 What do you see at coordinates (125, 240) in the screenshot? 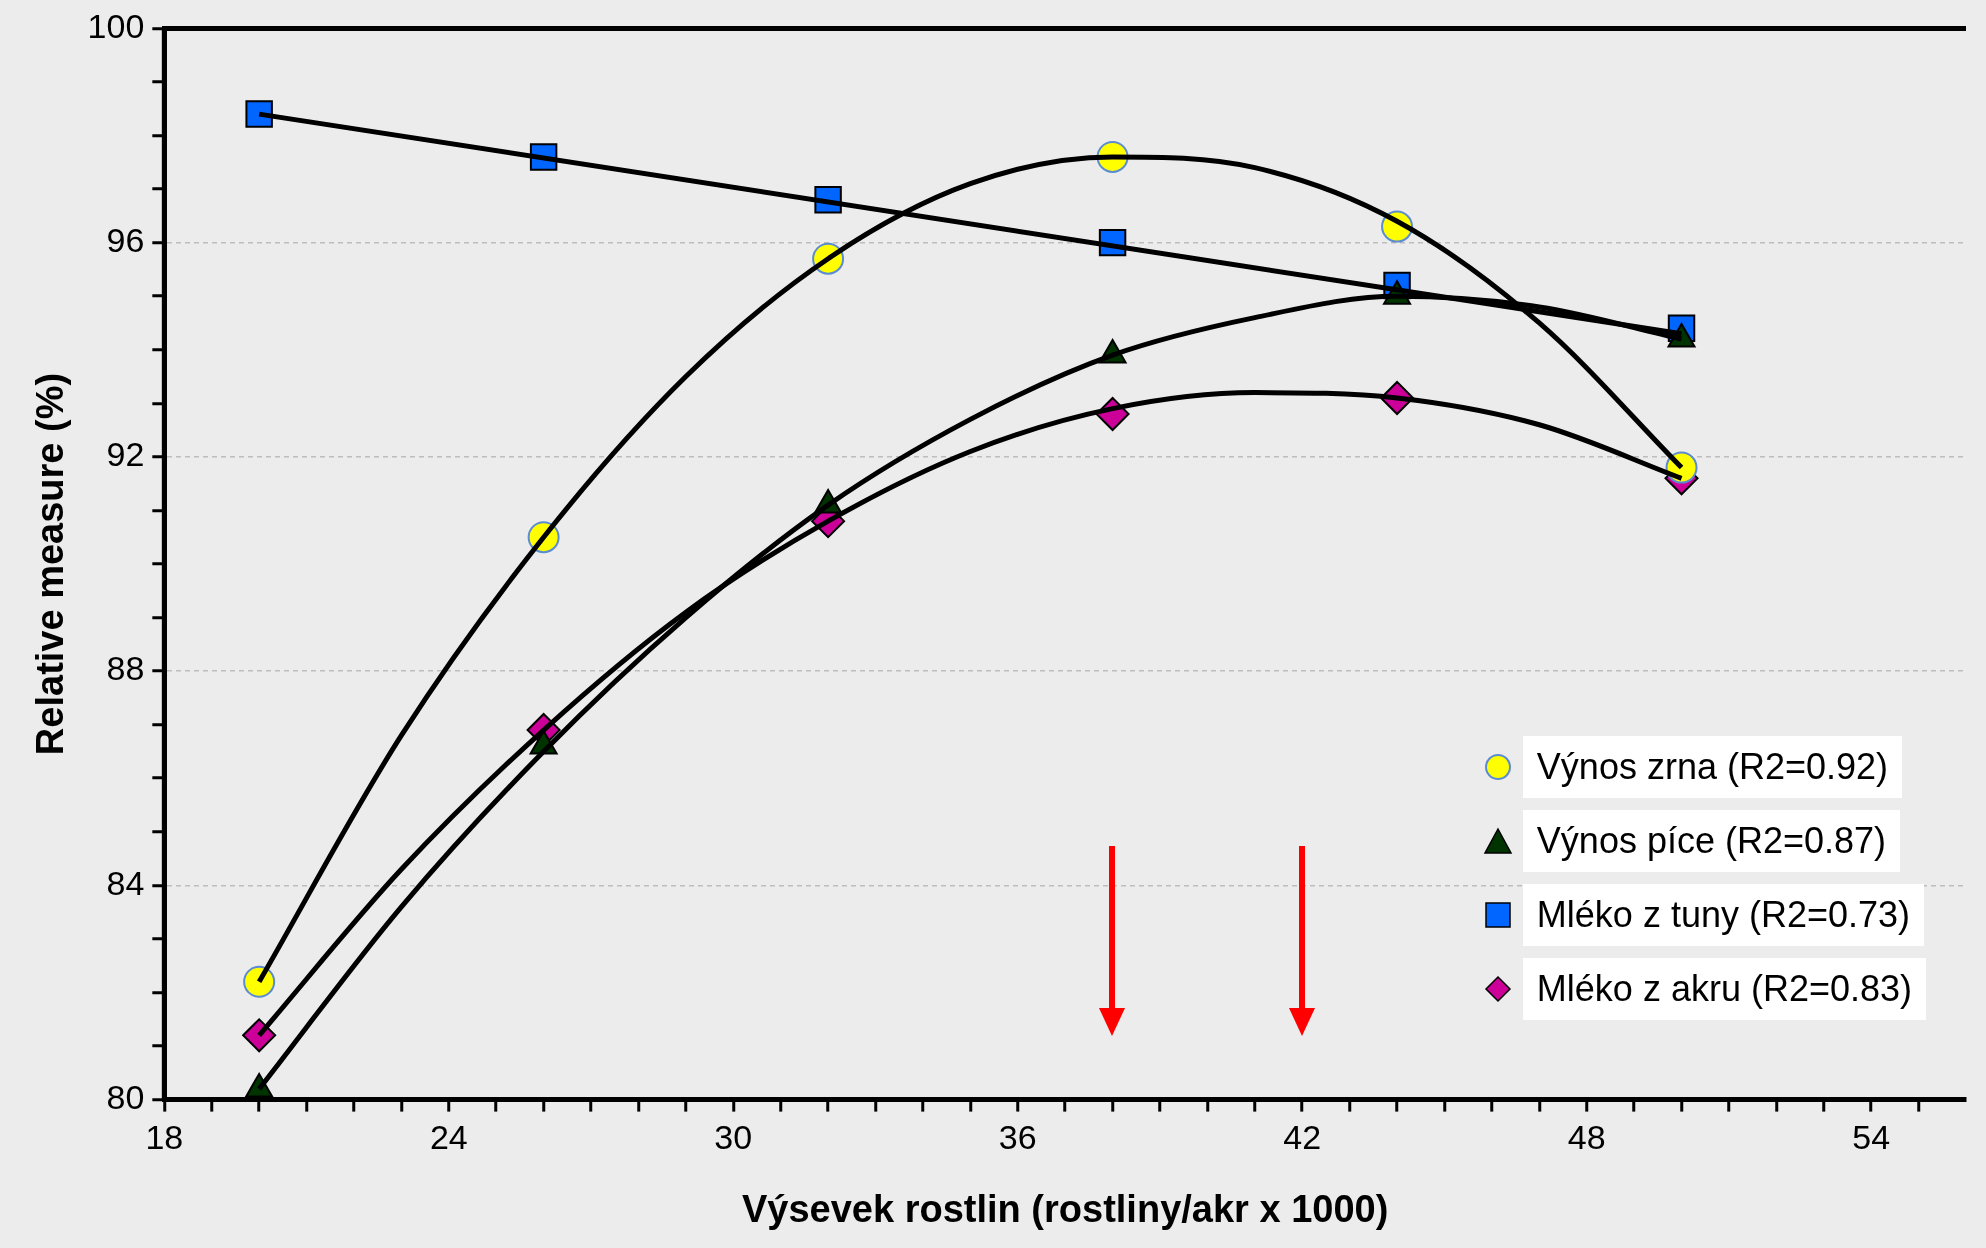
I see `y-tick-label: 96` at bounding box center [125, 240].